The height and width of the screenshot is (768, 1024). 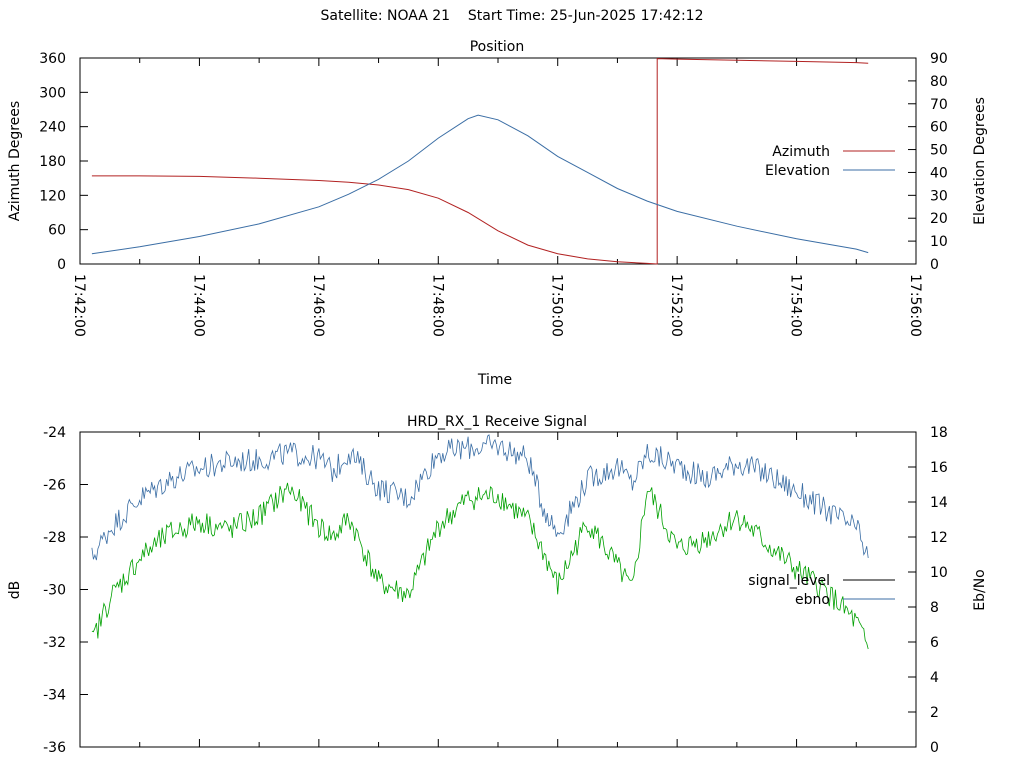 What do you see at coordinates (939, 538) in the screenshot?
I see `y2-tick-label: 12` at bounding box center [939, 538].